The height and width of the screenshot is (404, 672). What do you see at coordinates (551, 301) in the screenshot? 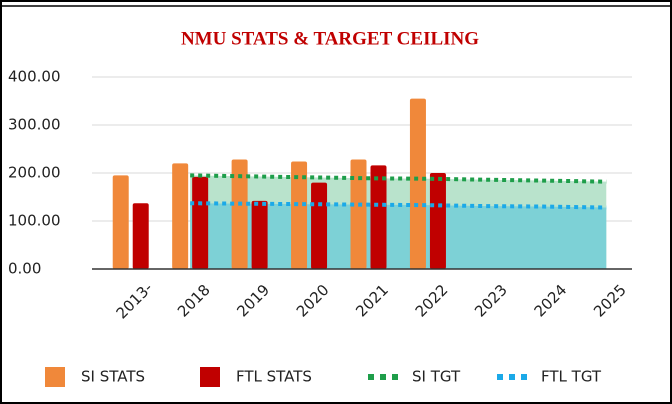
I see `x-tick-label: 2024` at bounding box center [551, 301].